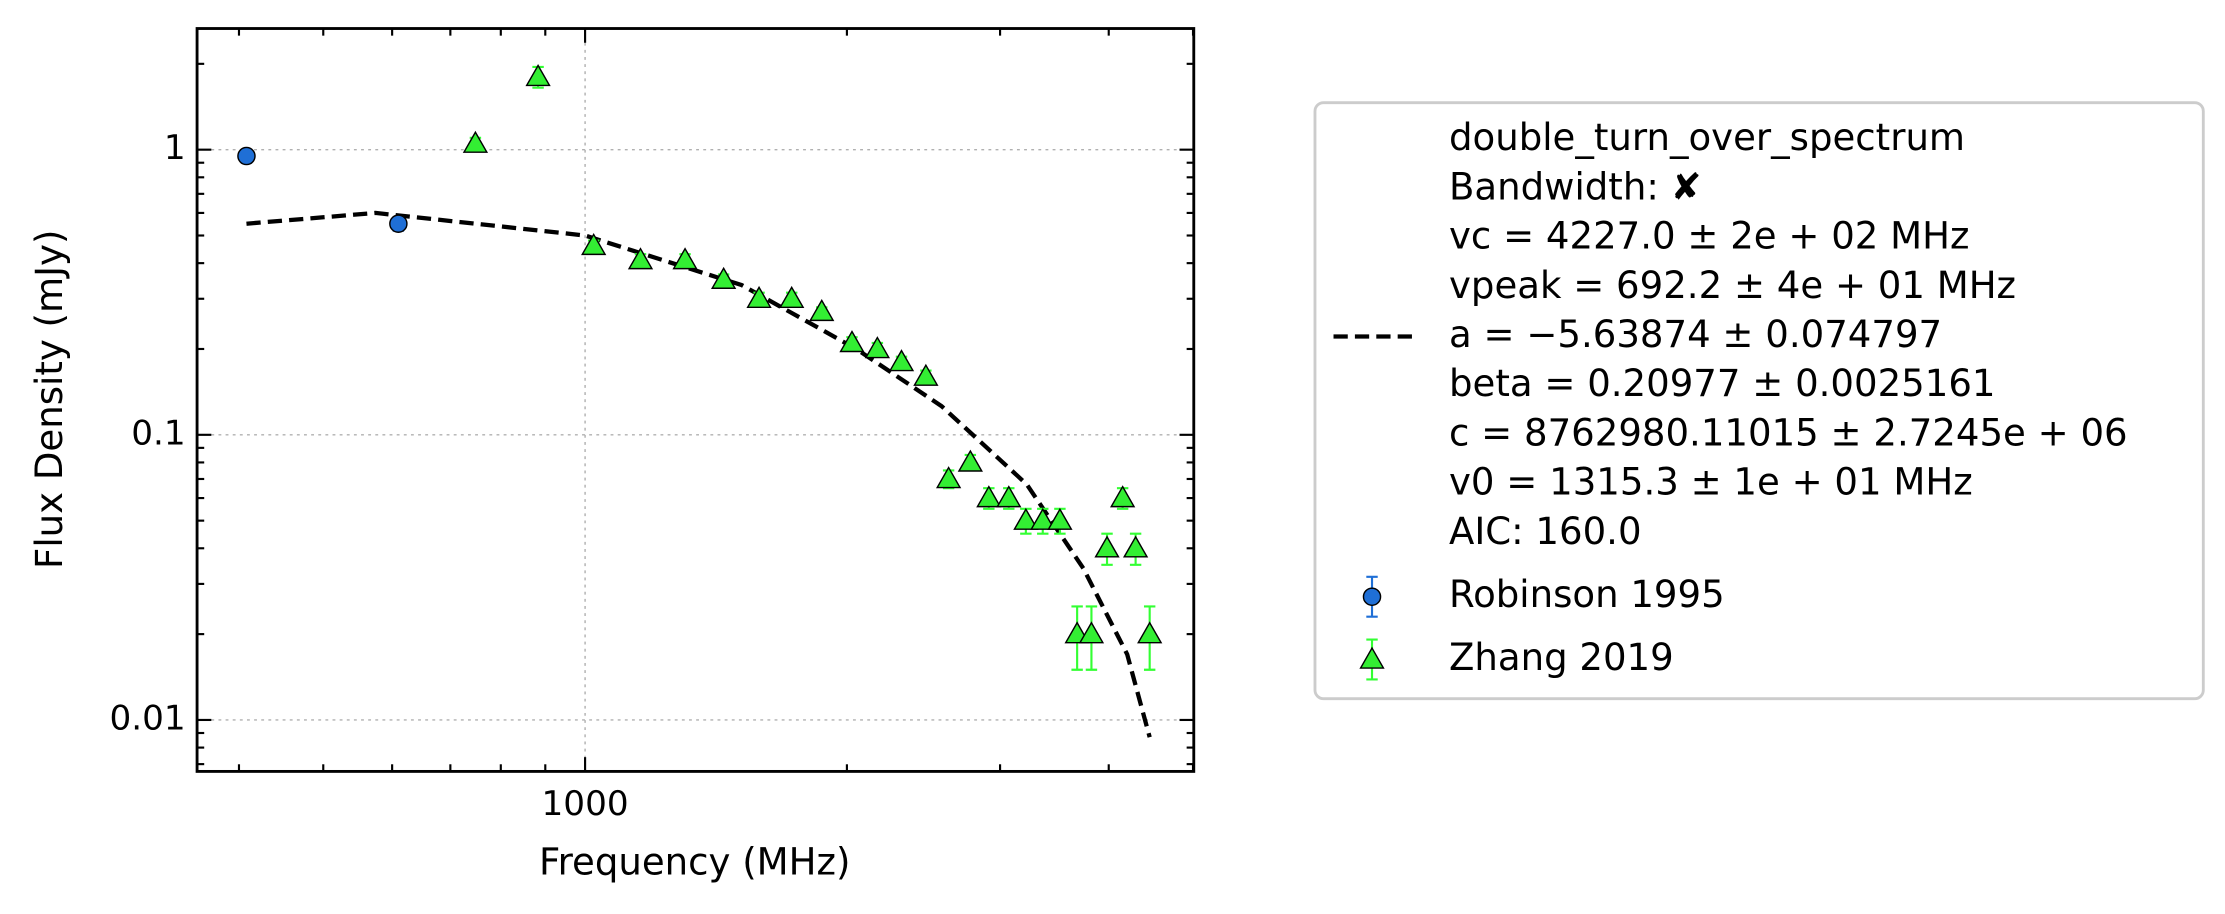  Describe the element at coordinates (1722, 383) in the screenshot. I see `legend-label: beta = 0.20977 ± 0.0025161` at that location.